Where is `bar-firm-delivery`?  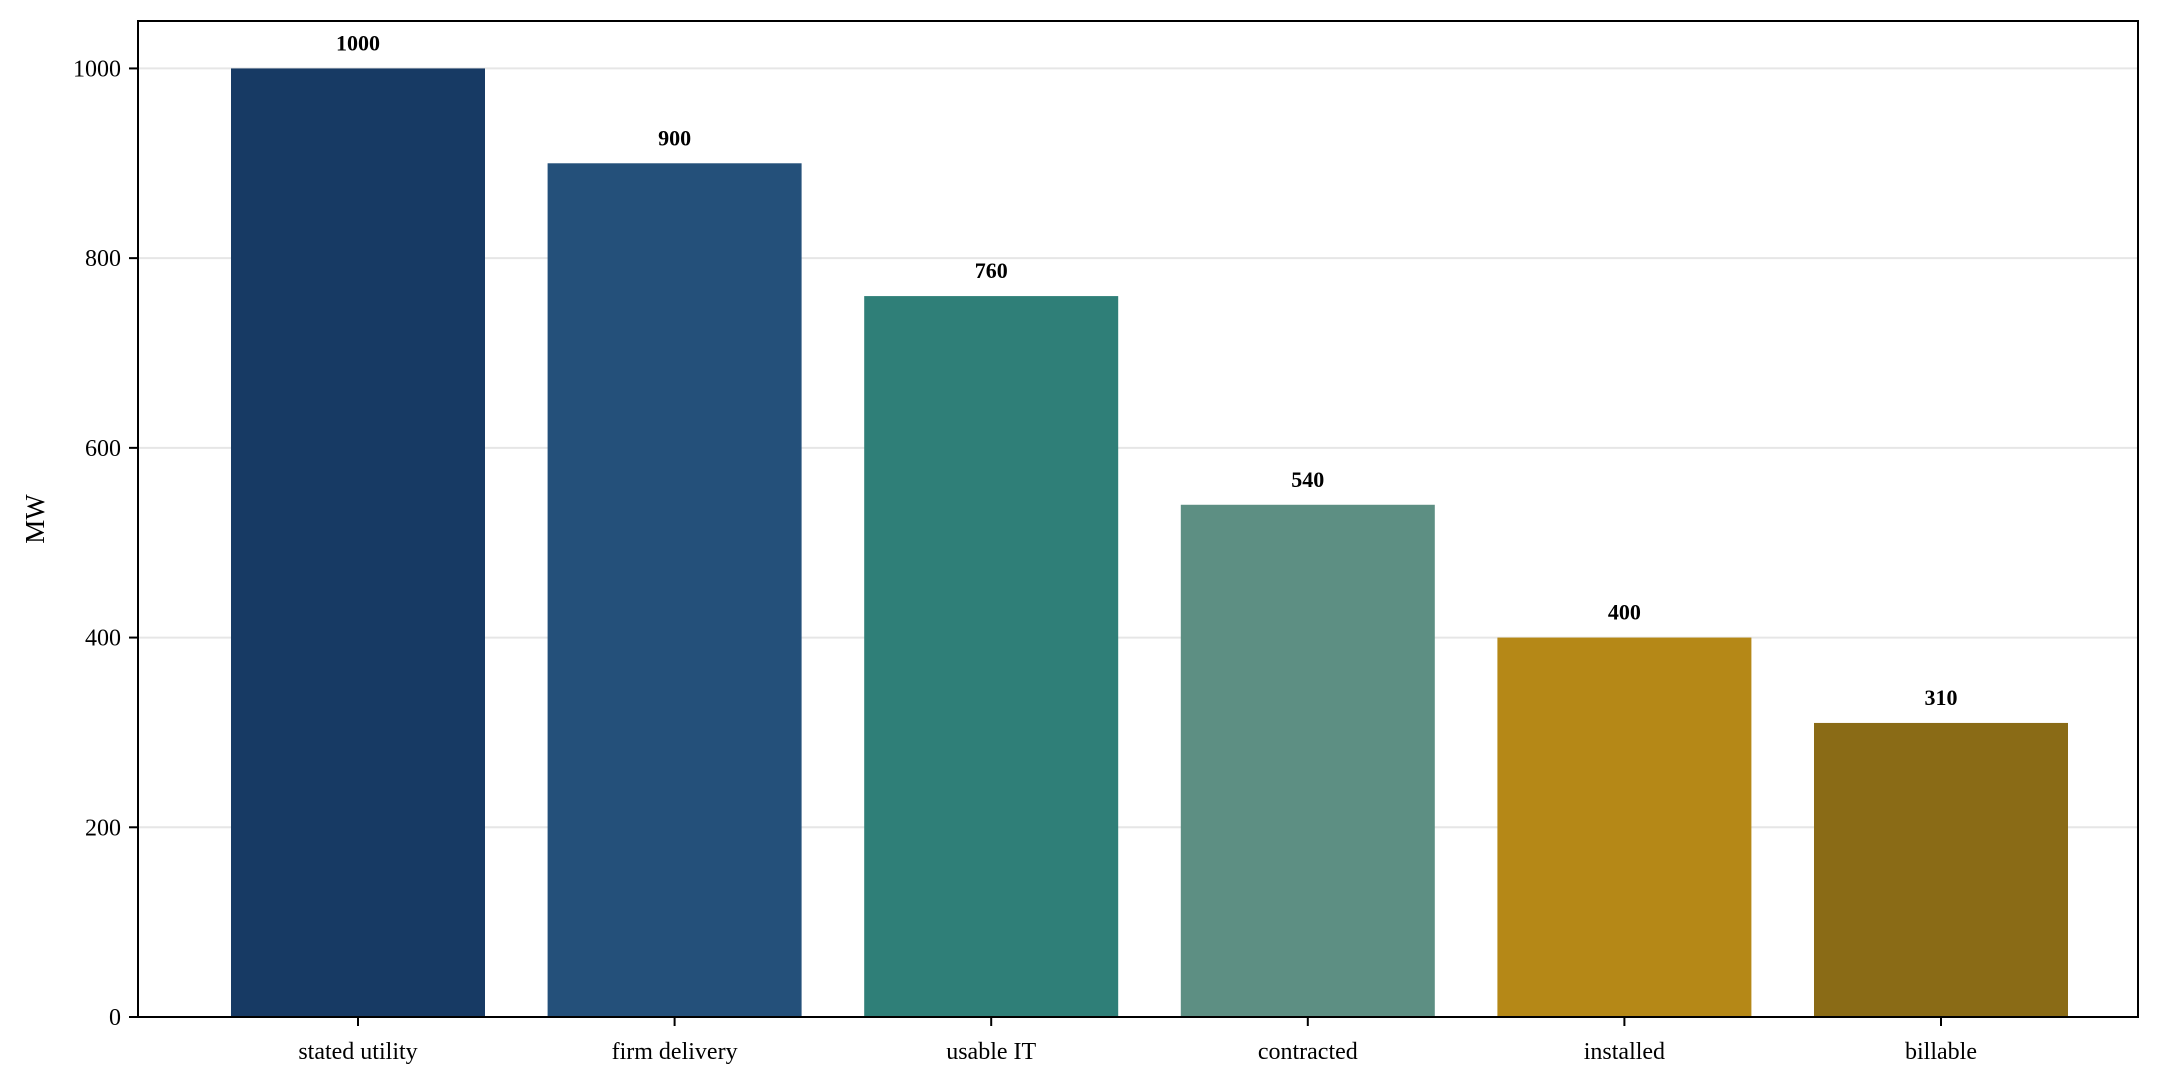 bar-firm-delivery is located at coordinates (674, 590).